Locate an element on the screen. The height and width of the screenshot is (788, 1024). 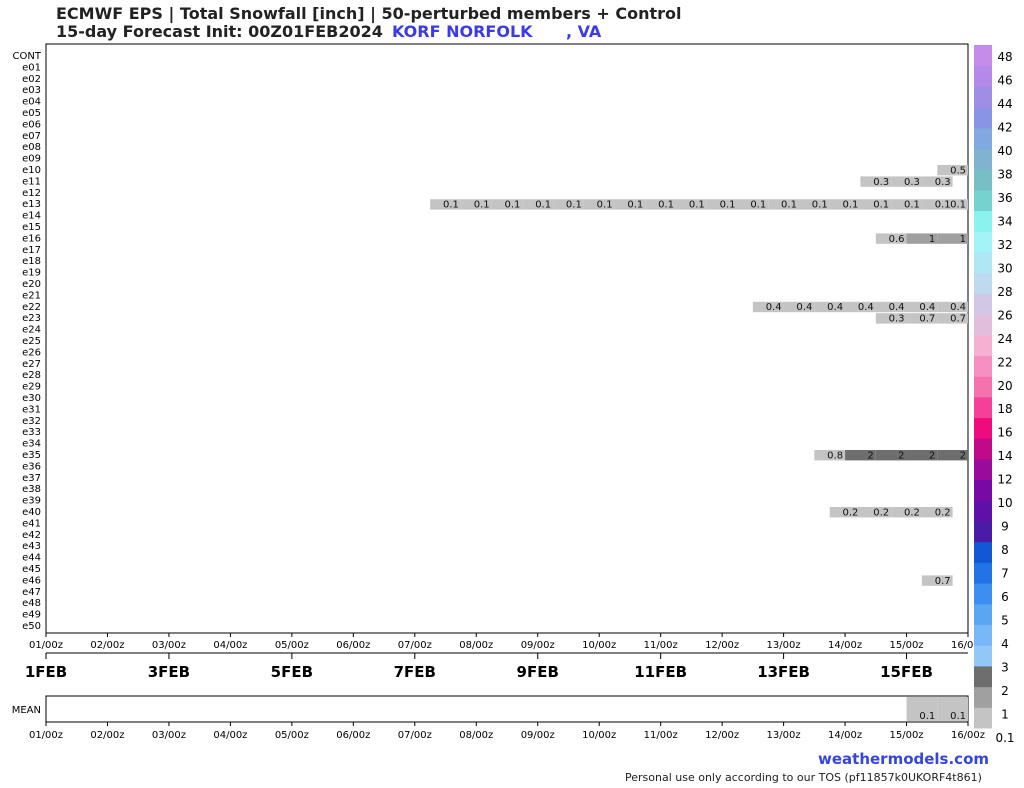
member-label-e17: e17 is located at coordinates (31, 250).